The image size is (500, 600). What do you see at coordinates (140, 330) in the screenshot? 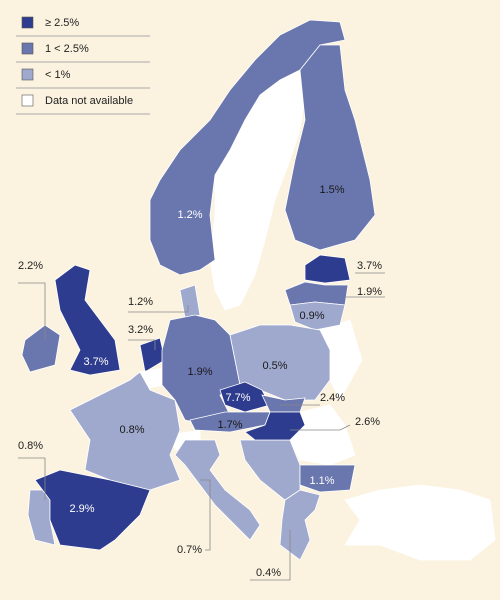
I see `region-label: 3.2%` at bounding box center [140, 330].